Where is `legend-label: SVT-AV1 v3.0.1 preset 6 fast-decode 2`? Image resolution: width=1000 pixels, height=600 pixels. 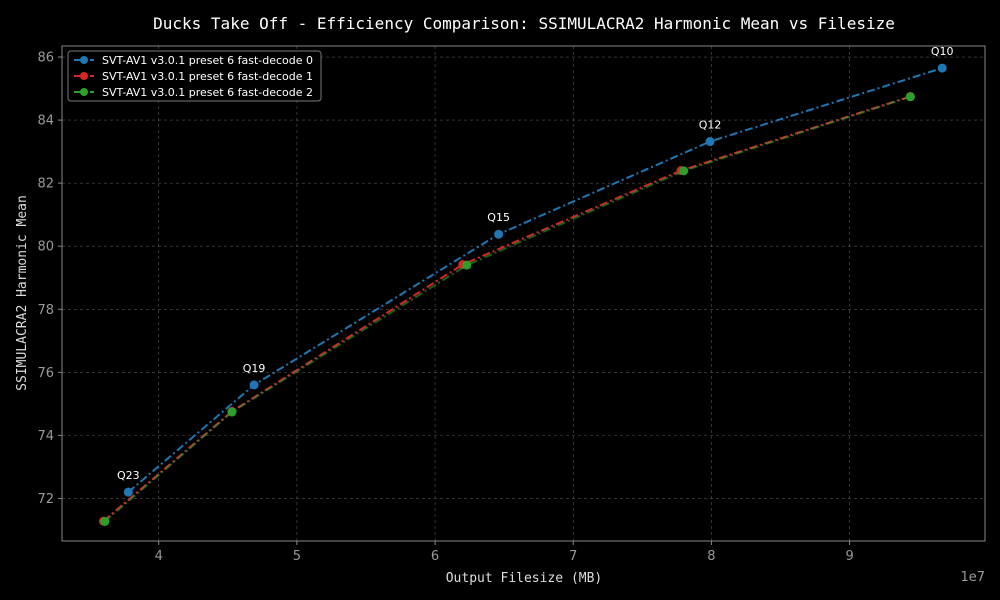
legend-label: SVT-AV1 v3.0.1 preset 6 fast-decode 2 is located at coordinates (207, 92).